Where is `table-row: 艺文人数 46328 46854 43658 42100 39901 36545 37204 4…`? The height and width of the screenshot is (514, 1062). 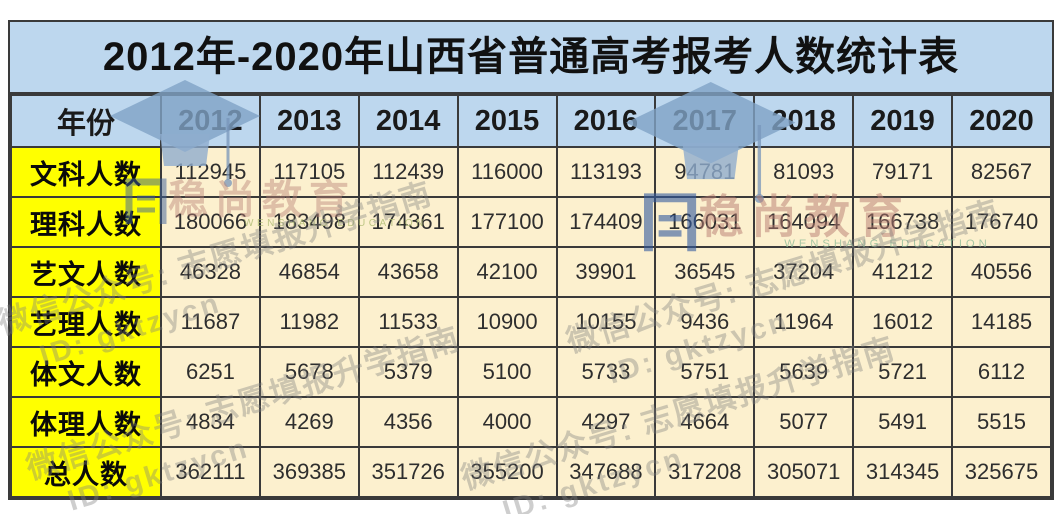
table-row: 艺文人数 46328 46854 43658 42100 39901 36545 37204 4… is located at coordinates (531, 272).